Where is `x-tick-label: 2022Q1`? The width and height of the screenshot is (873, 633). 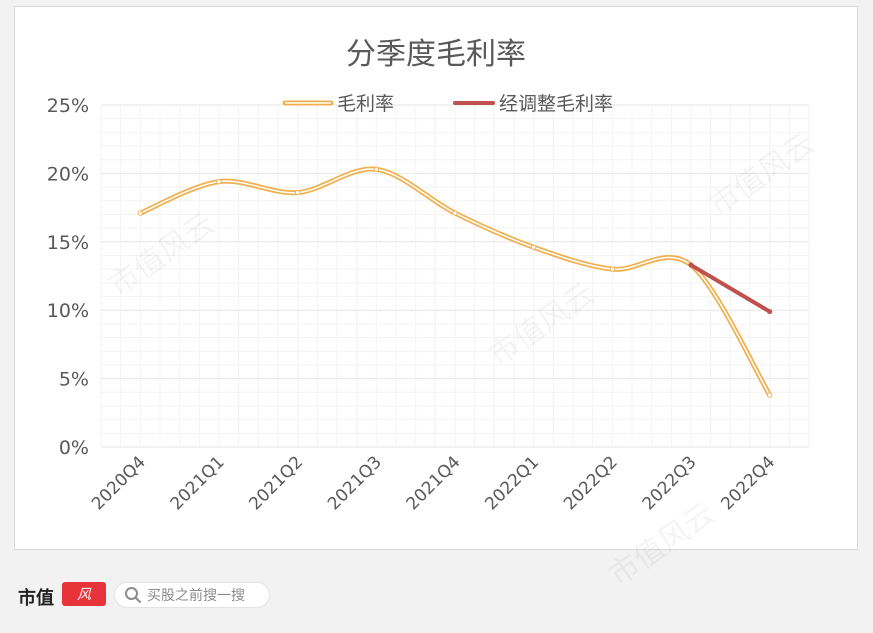 x-tick-label: 2022Q1 is located at coordinates (512, 483).